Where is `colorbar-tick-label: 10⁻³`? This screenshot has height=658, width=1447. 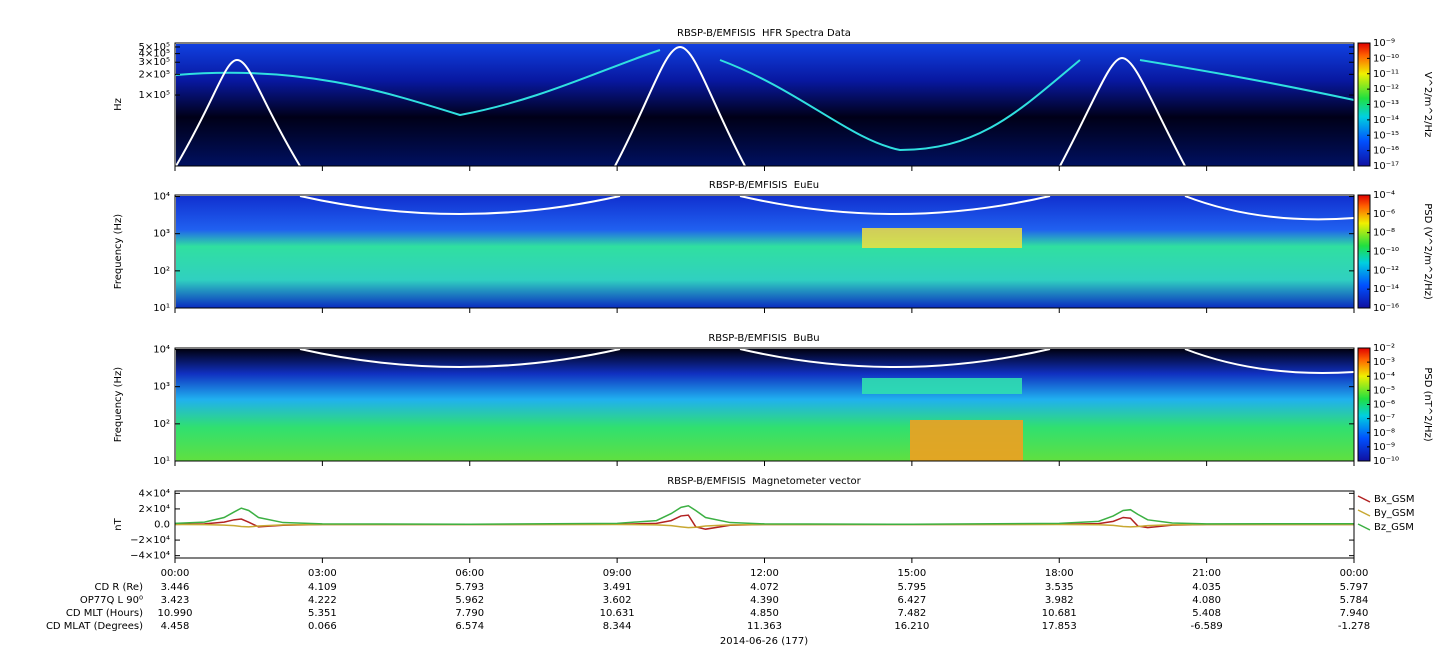 colorbar-tick-label: 10⁻³ is located at coordinates (1384, 362).